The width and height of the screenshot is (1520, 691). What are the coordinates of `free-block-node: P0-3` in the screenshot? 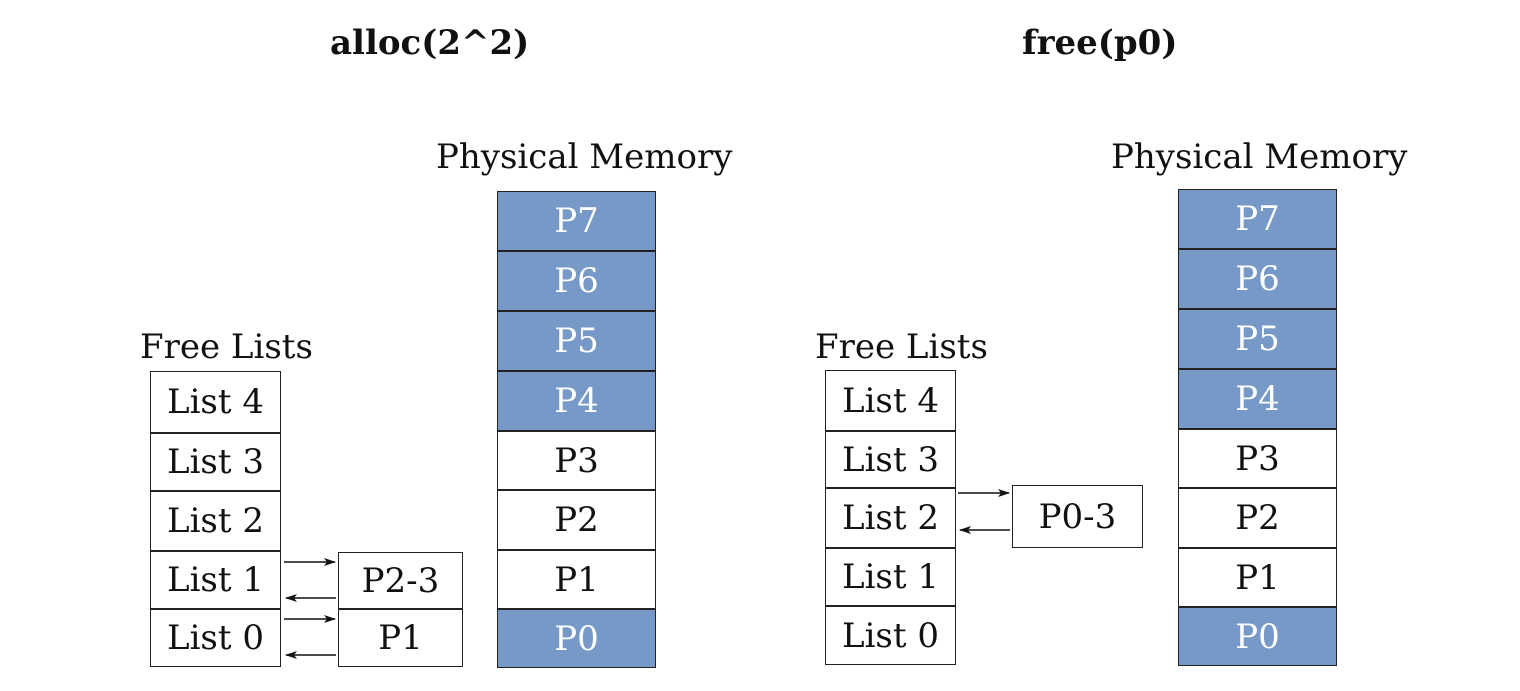 It's located at (1077, 516).